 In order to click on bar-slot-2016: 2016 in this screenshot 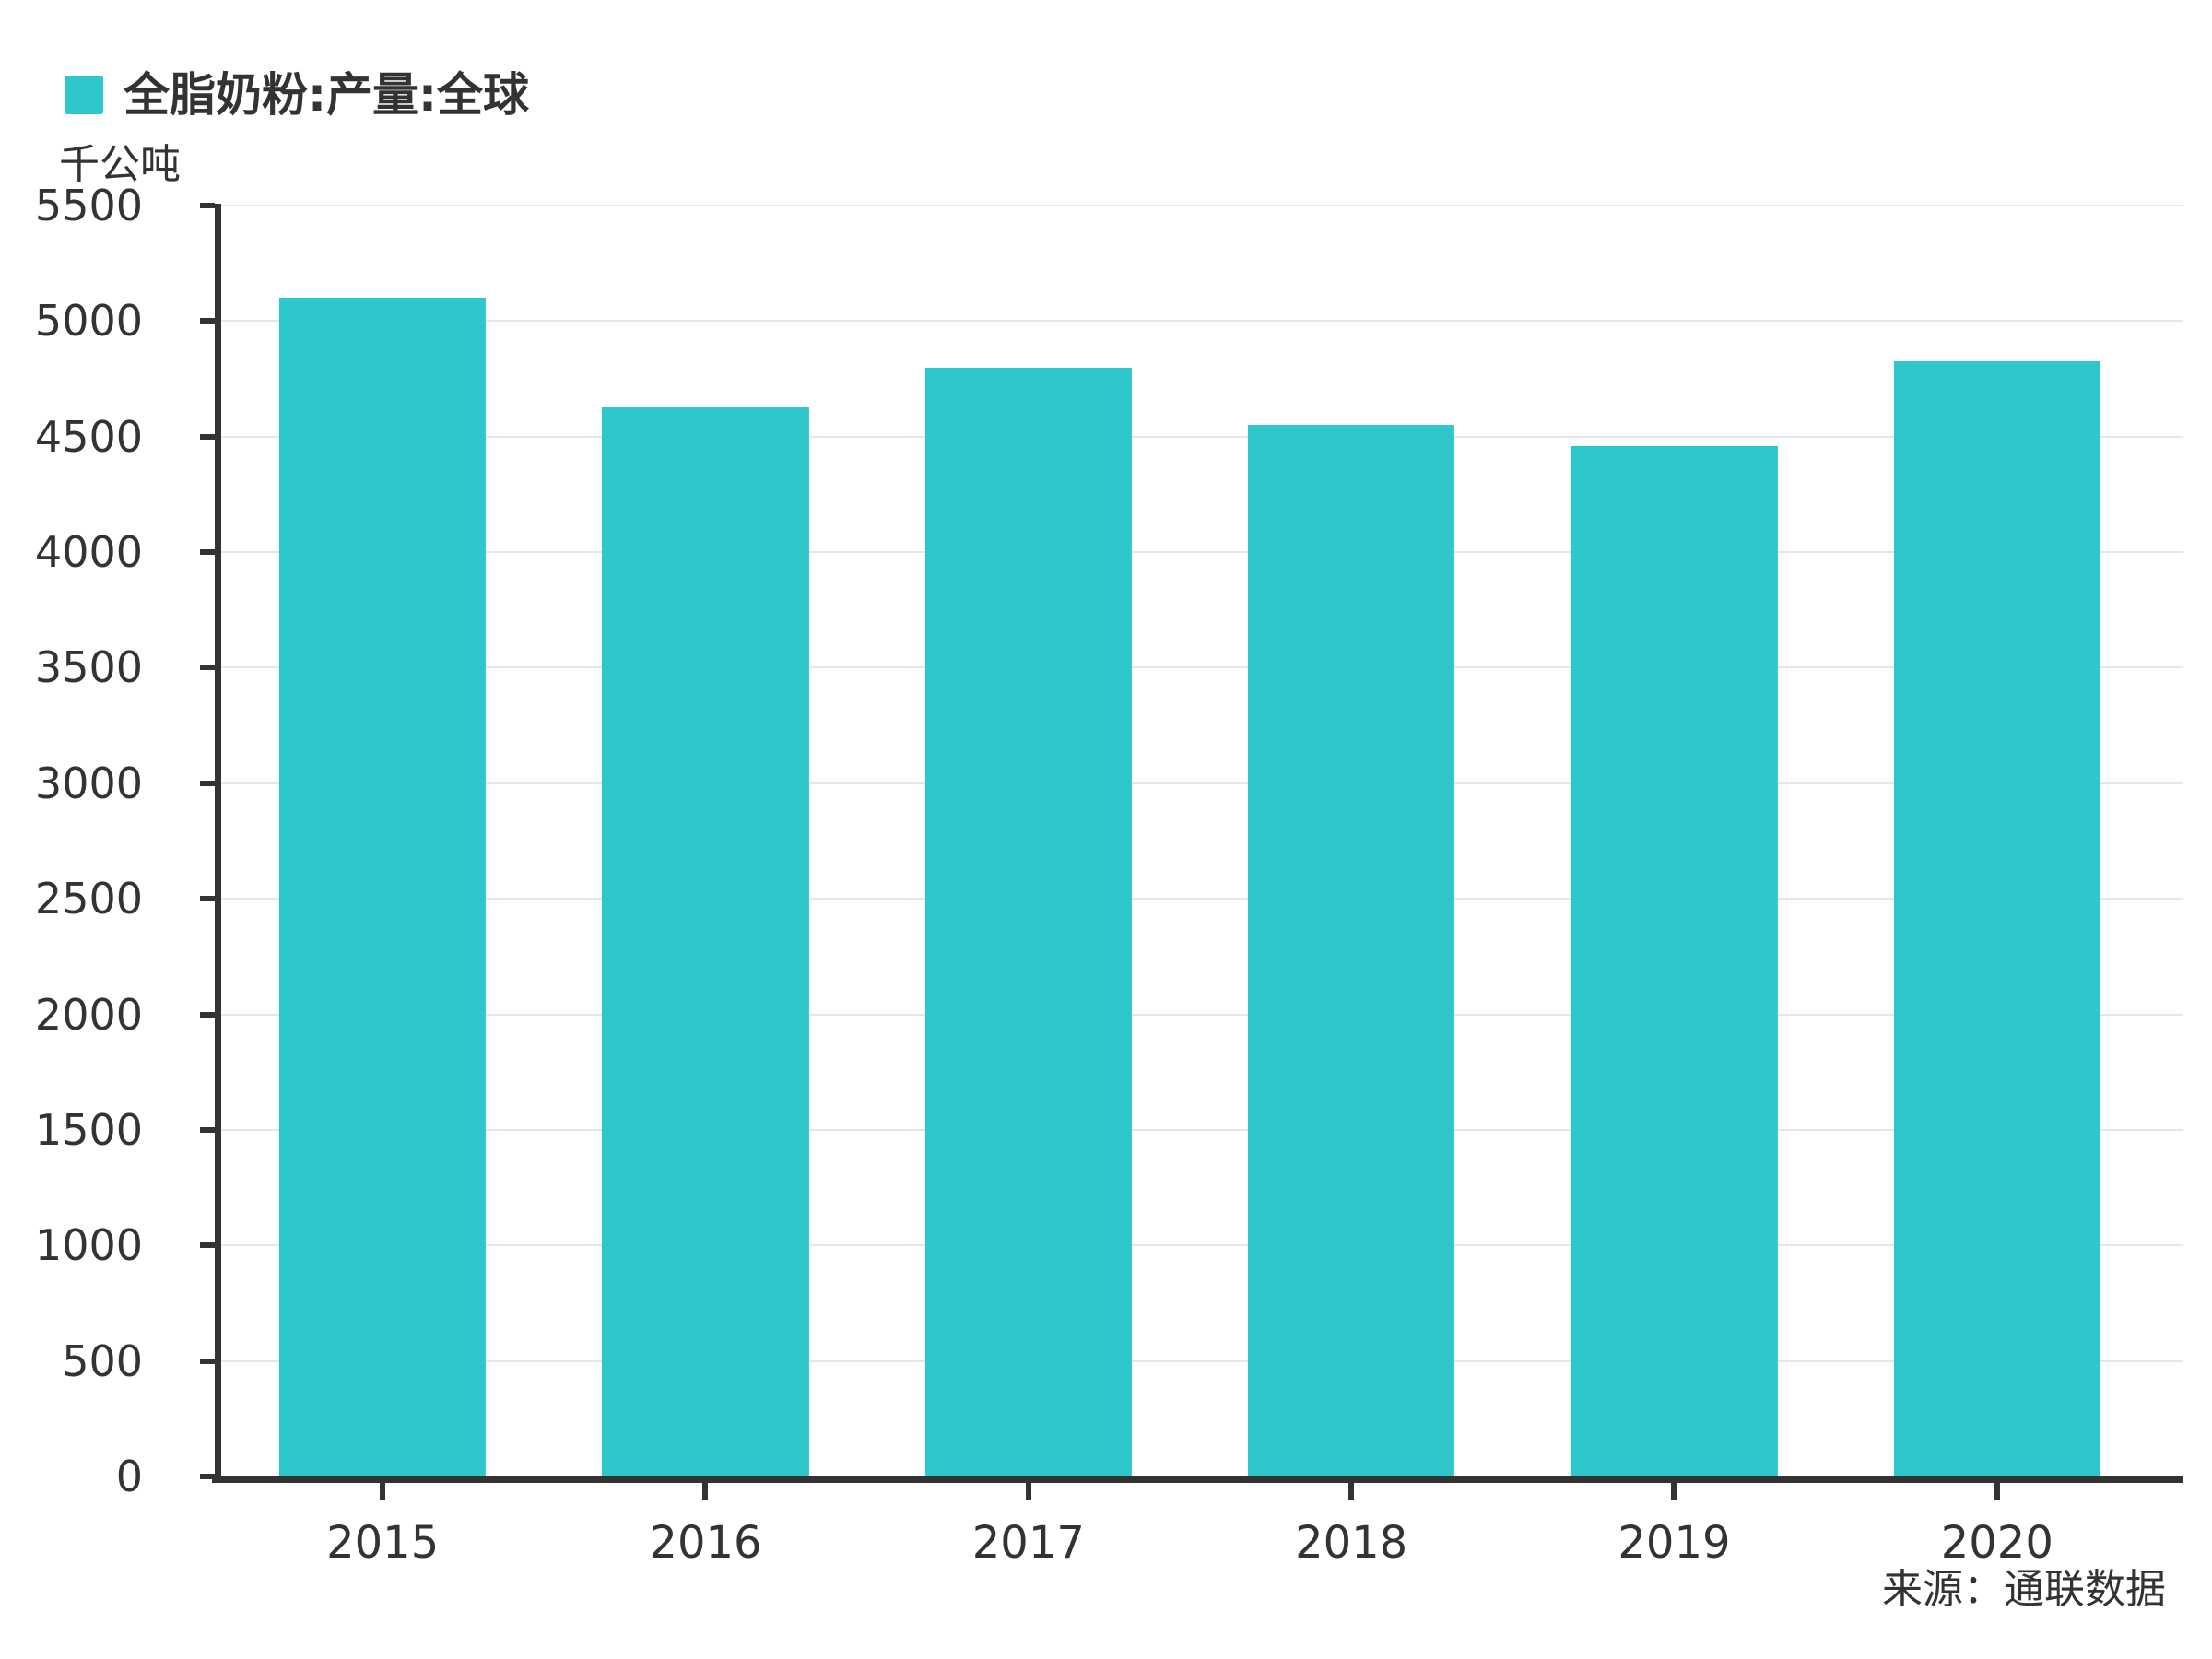, I will do `click(705, 887)`.